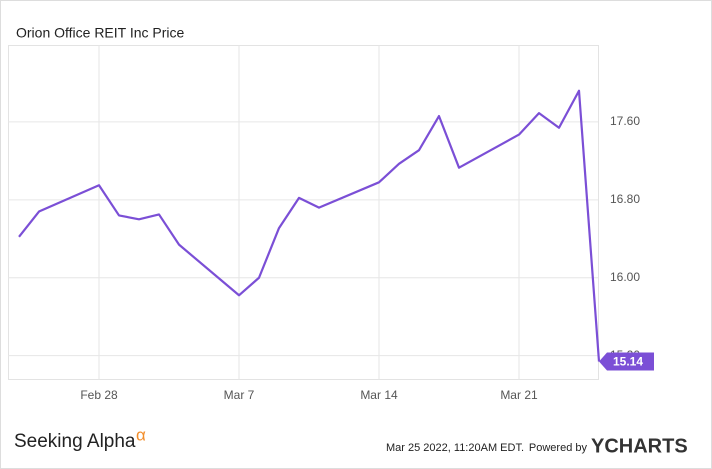 The height and width of the screenshot is (469, 712). What do you see at coordinates (625, 121) in the screenshot?
I see `y-tick-label: 17.60` at bounding box center [625, 121].